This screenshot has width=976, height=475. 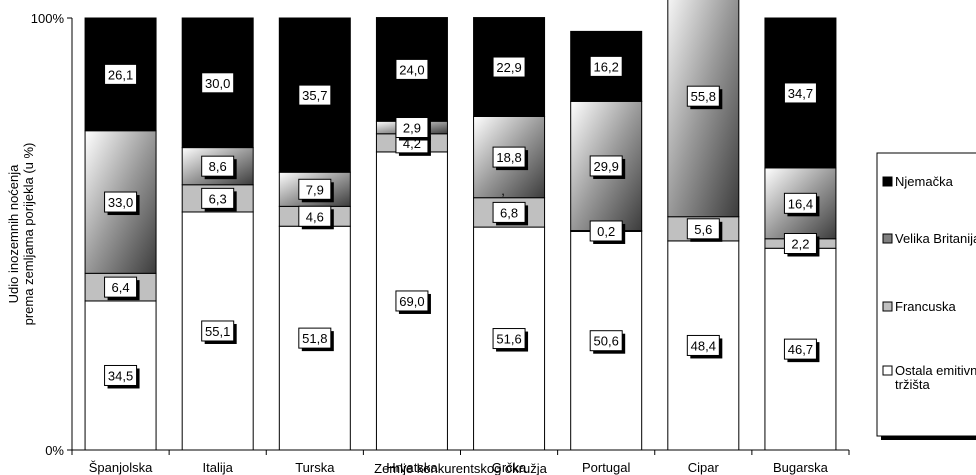 I want to click on data-label: 6,8, so click(x=509, y=212).